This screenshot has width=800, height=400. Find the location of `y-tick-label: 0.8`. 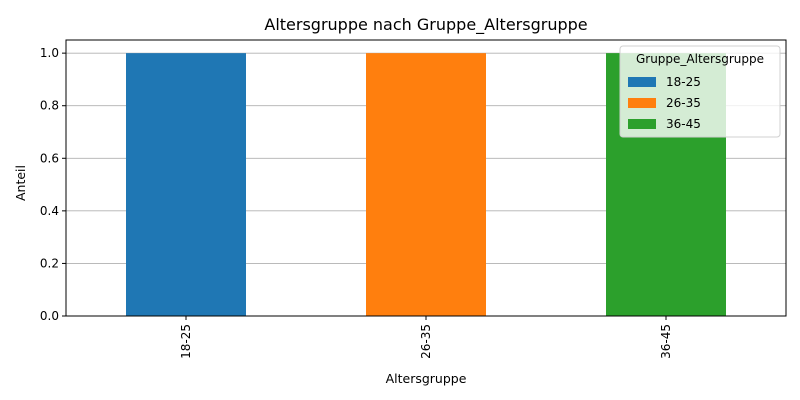

y-tick-label: 0.8 is located at coordinates (49, 106).